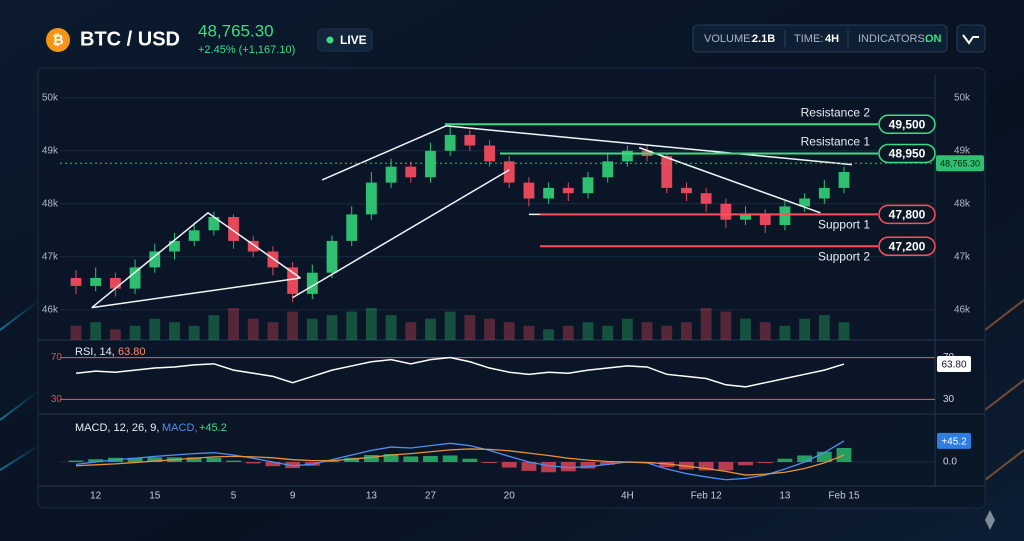  What do you see at coordinates (213, 428) in the screenshot?
I see `indicator-value: +45.2` at bounding box center [213, 428].